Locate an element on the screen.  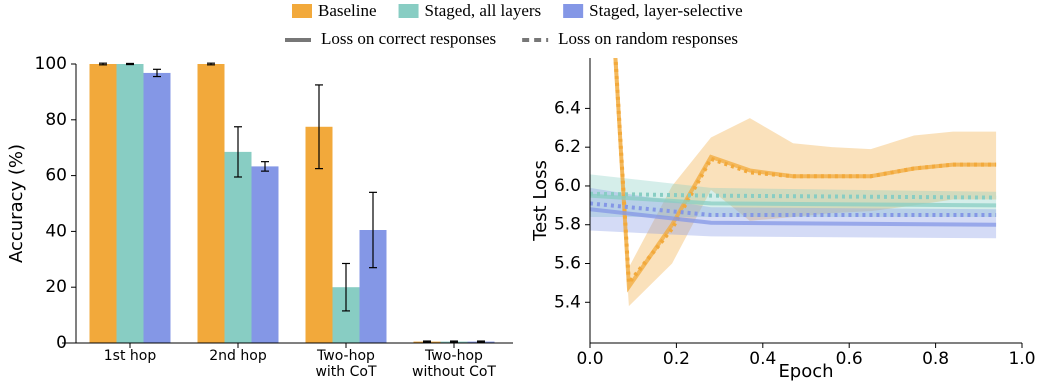
x-tick-label: Two-hop with CoT is located at coordinates (345, 364).